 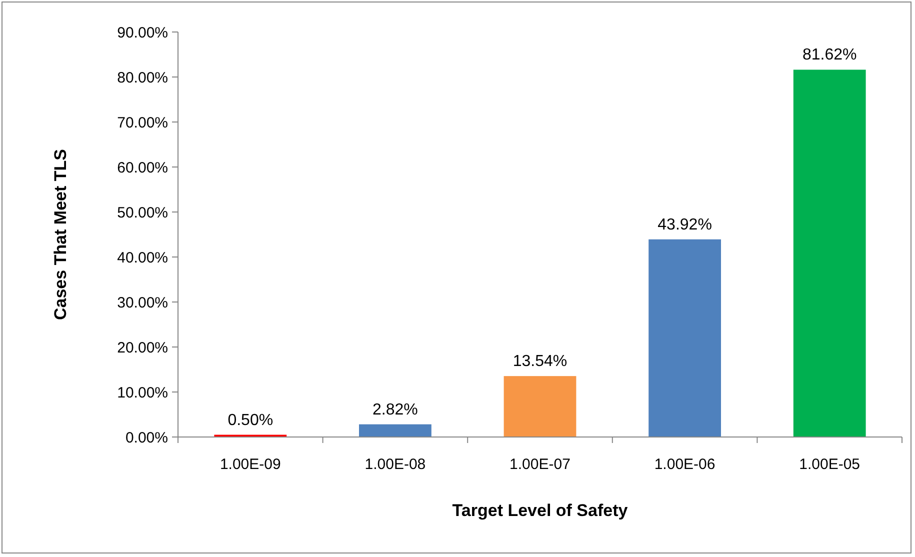 I want to click on x-tick-label: 1.00E-08, so click(x=395, y=464).